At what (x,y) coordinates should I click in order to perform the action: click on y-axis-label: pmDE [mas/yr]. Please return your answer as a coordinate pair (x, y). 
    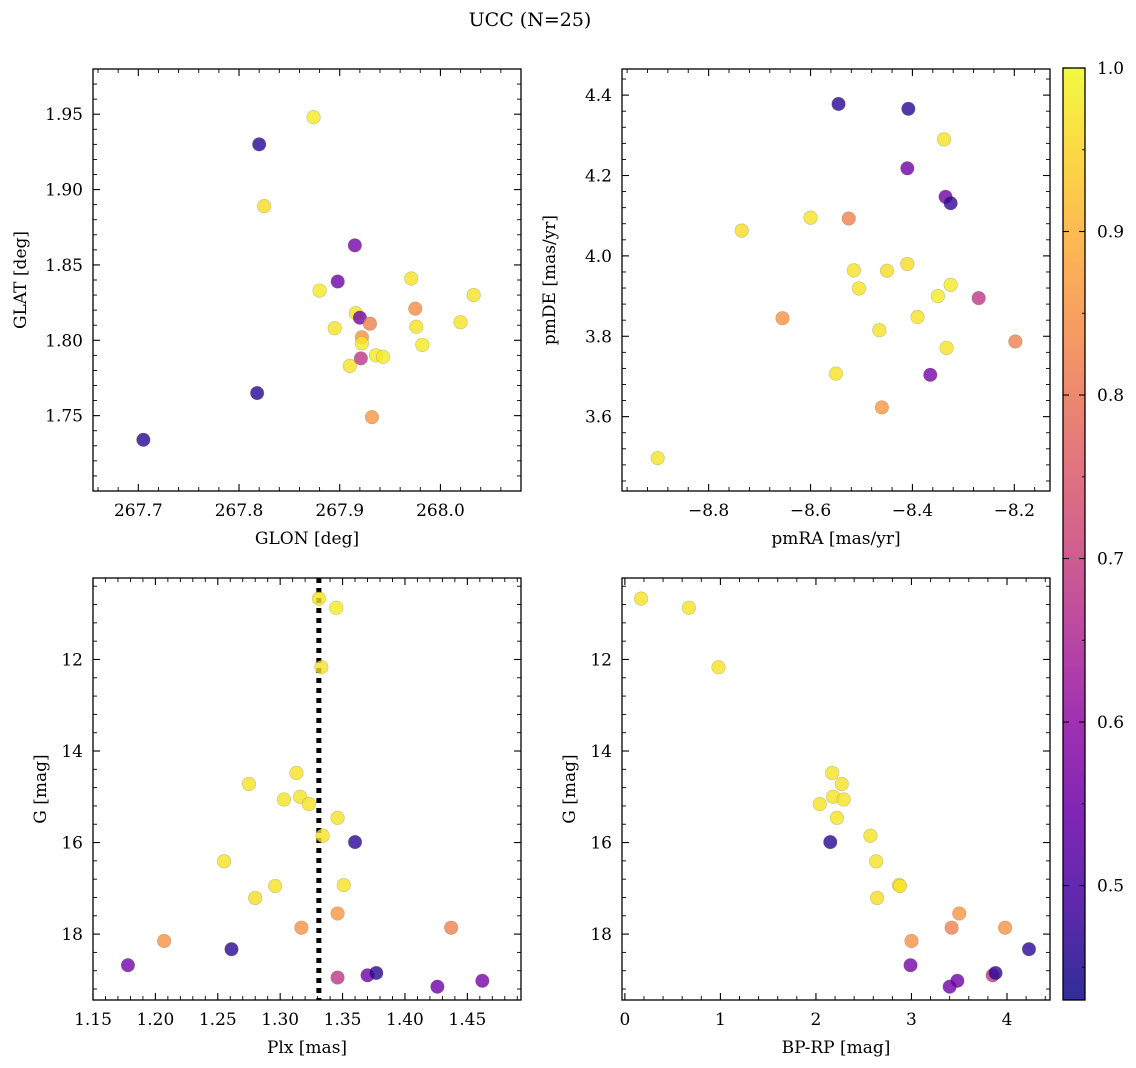
    Looking at the image, I should click on (550, 280).